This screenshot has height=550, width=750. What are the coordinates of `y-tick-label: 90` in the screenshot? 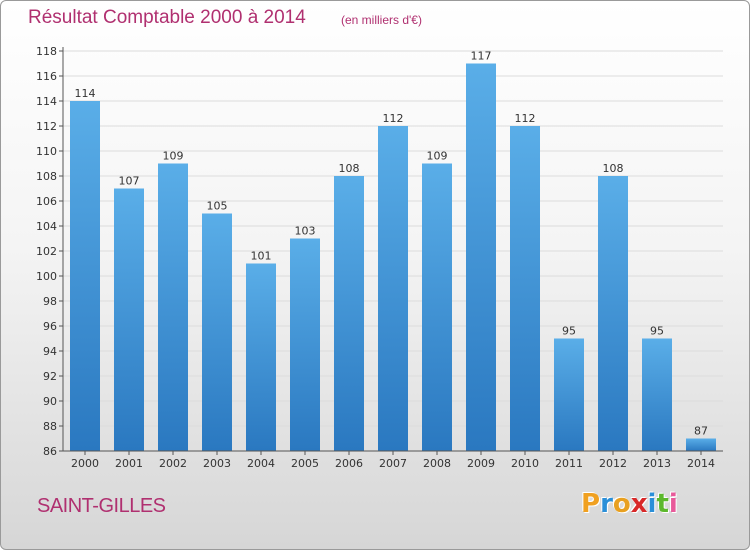 It's located at (50, 401).